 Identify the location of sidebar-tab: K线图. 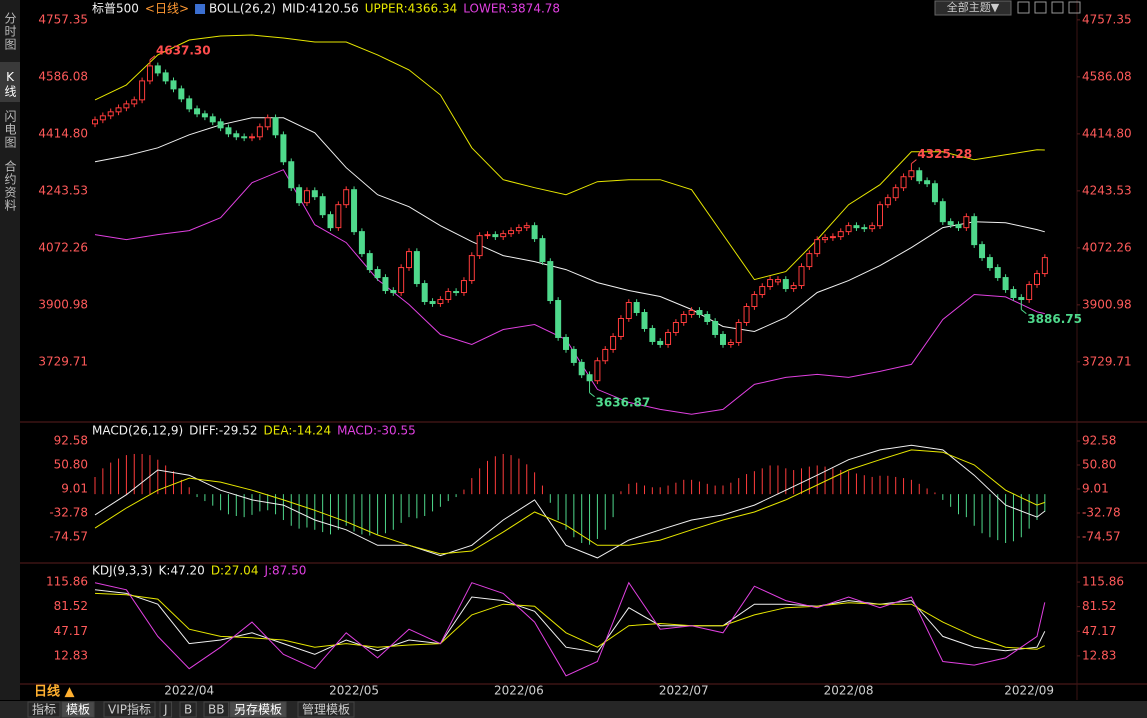
(10, 84).